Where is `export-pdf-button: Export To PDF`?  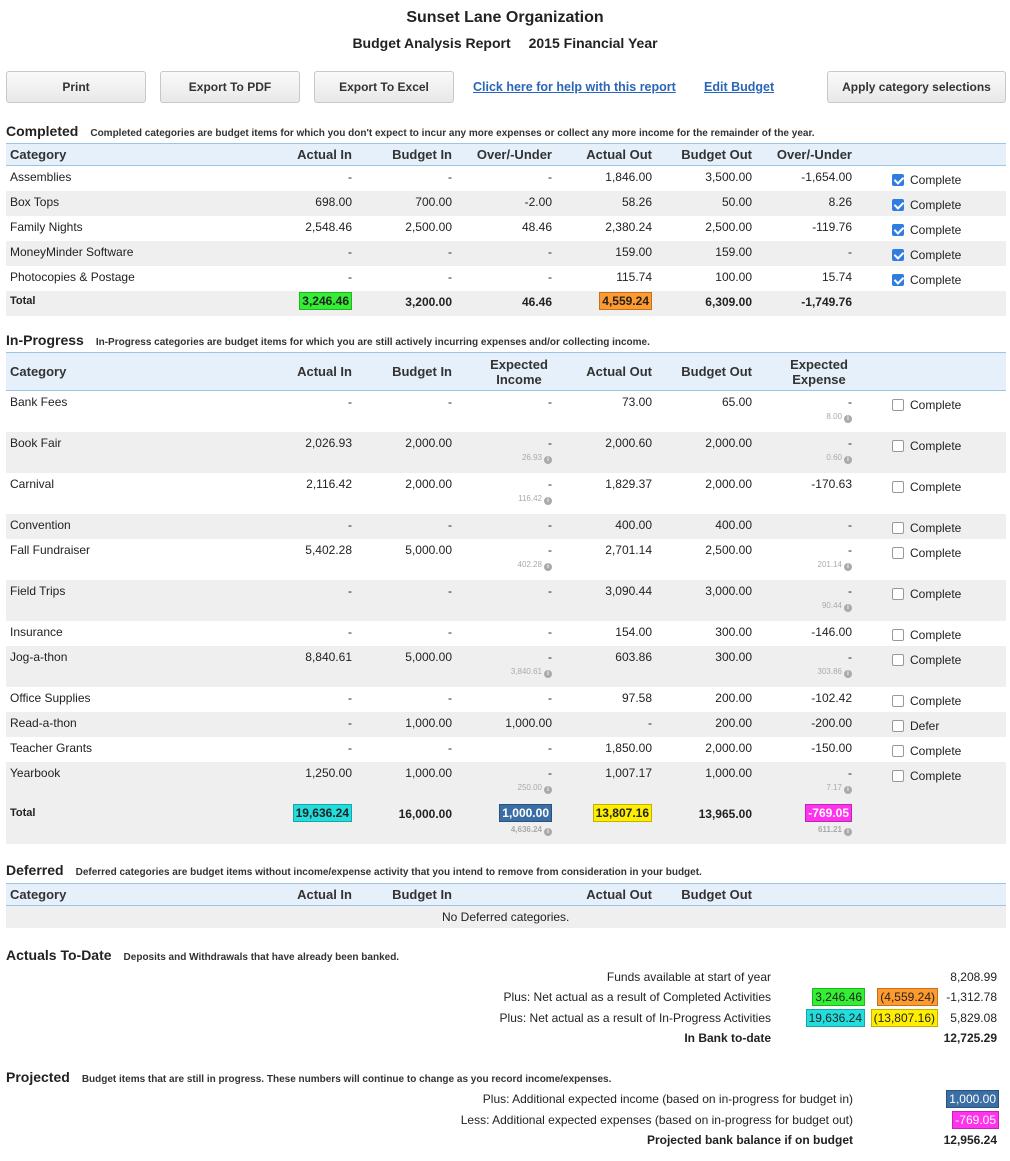 export-pdf-button: Export To PDF is located at coordinates (230, 87).